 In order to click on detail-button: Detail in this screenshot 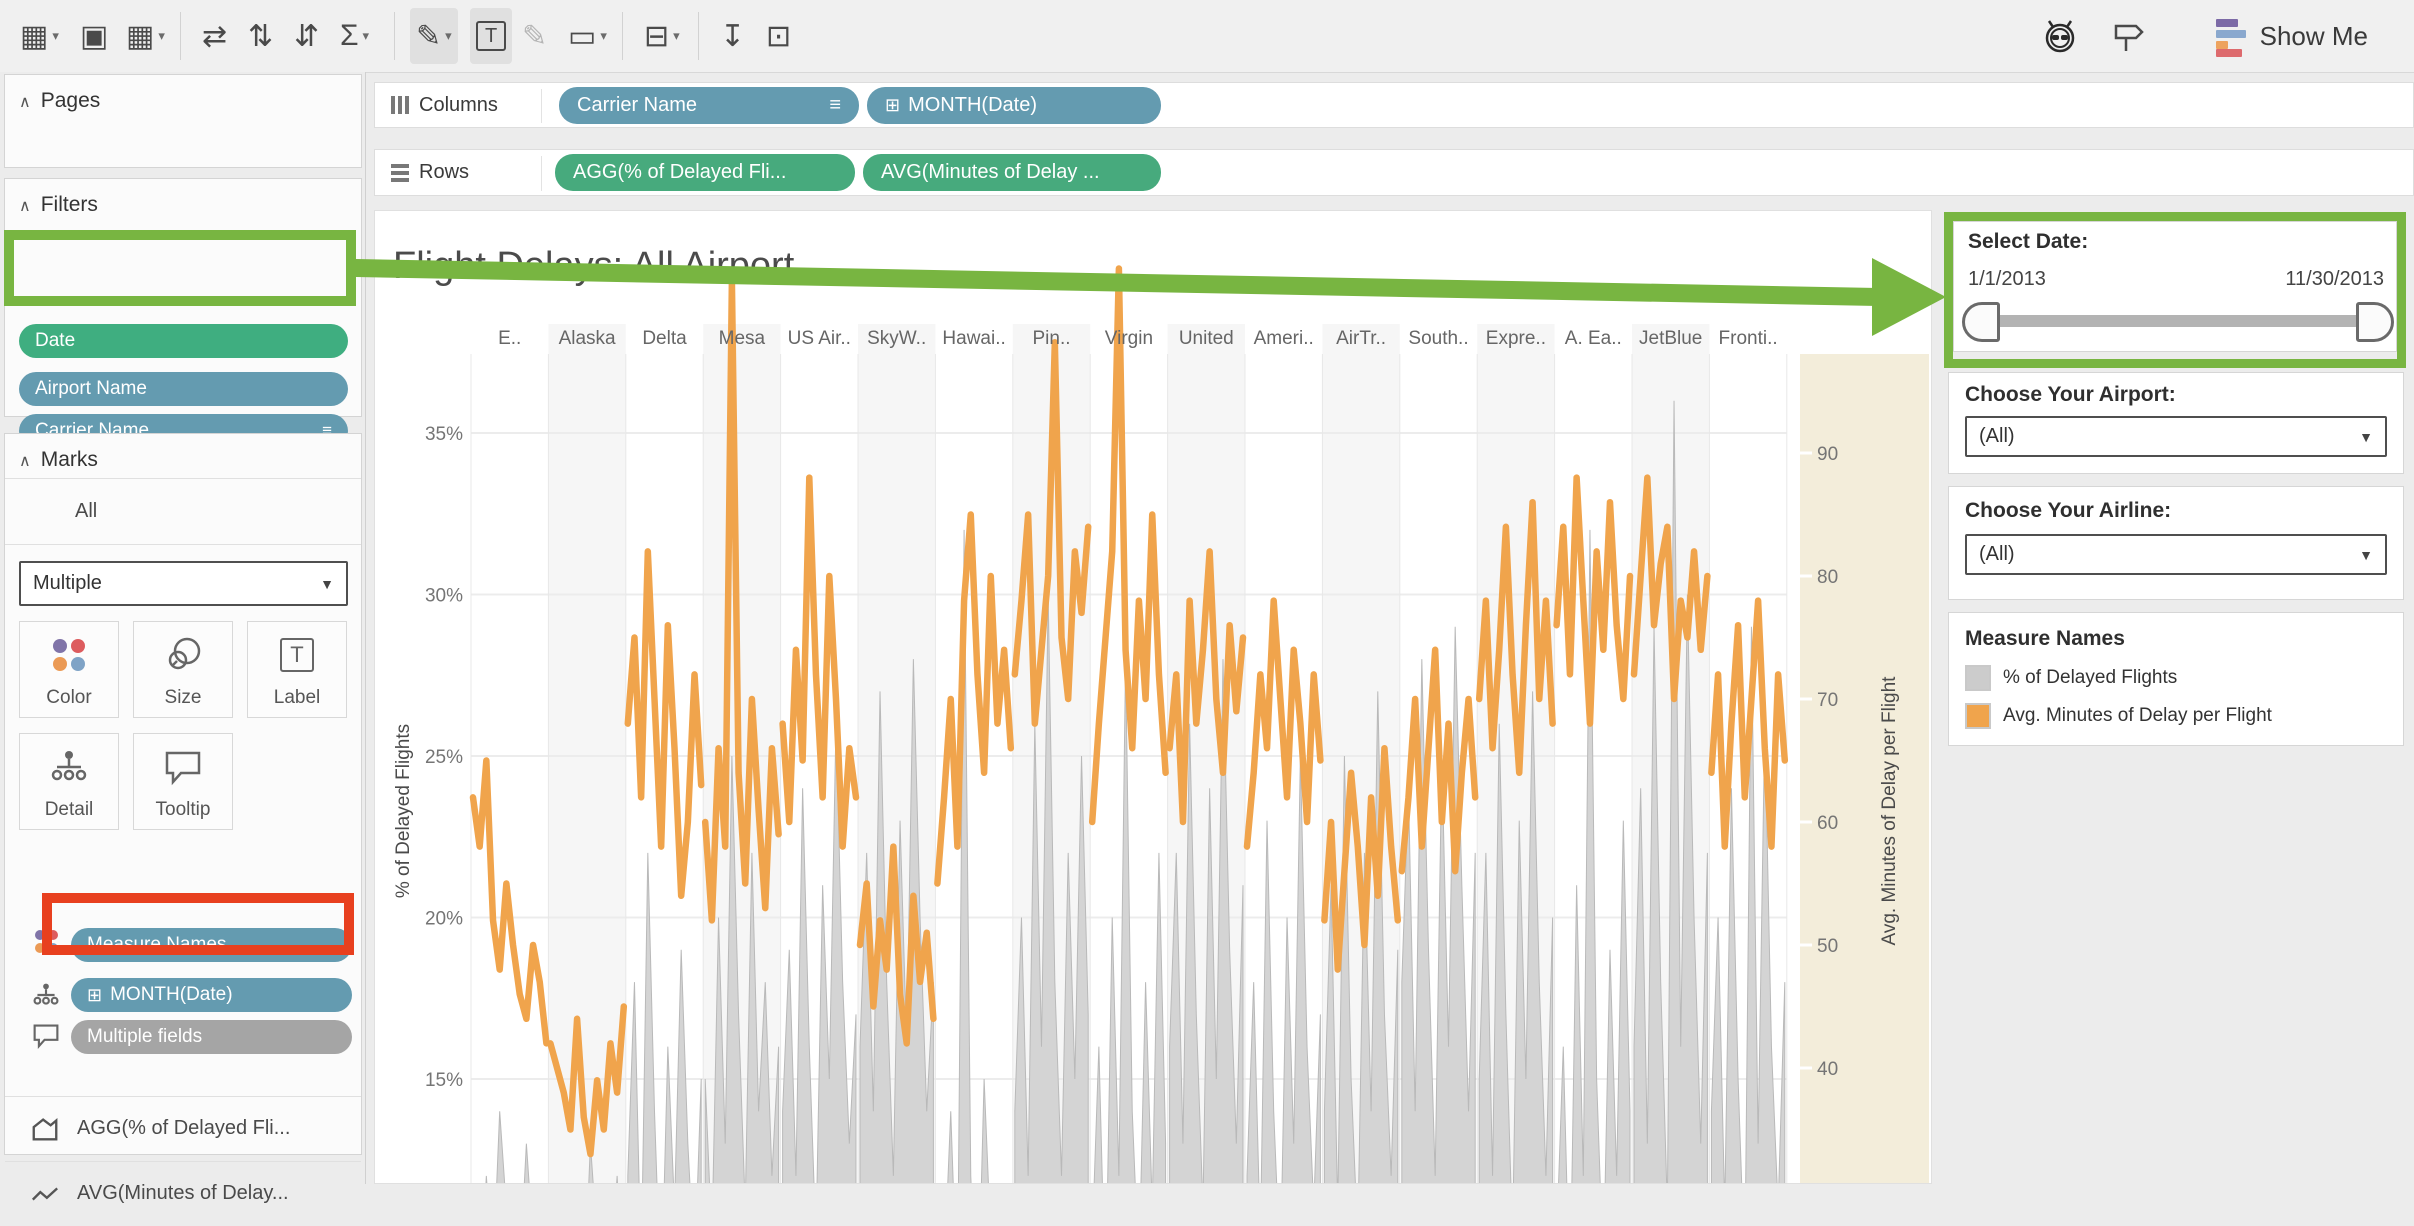, I will do `click(69, 781)`.